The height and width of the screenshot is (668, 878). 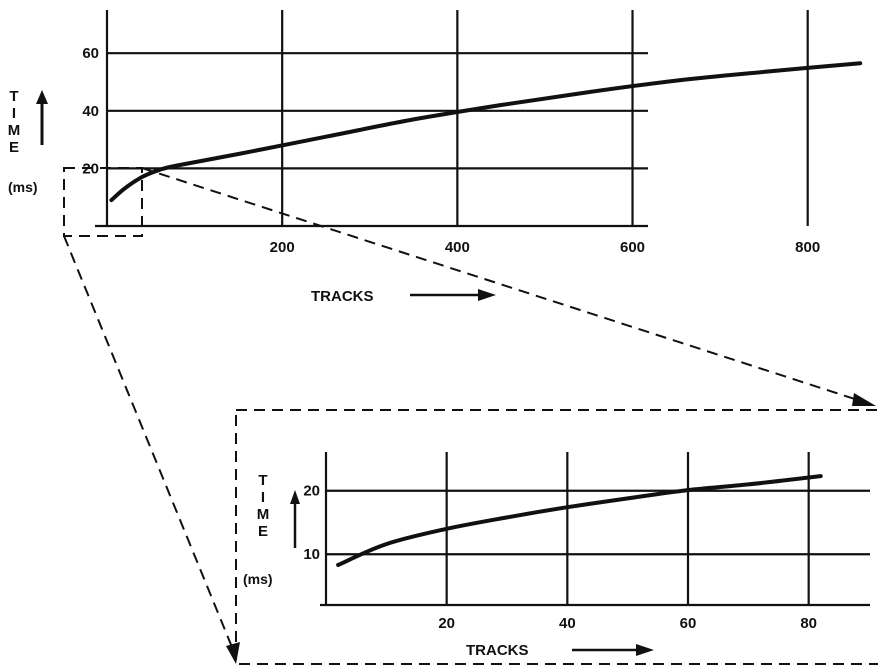 What do you see at coordinates (567, 623) in the screenshot?
I see `inset-x-tick-label: 40` at bounding box center [567, 623].